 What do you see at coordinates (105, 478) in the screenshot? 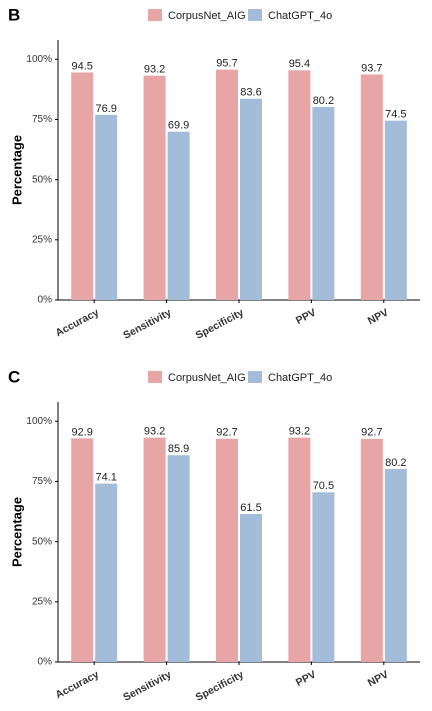
I see `data-label: 74.1` at bounding box center [105, 478].